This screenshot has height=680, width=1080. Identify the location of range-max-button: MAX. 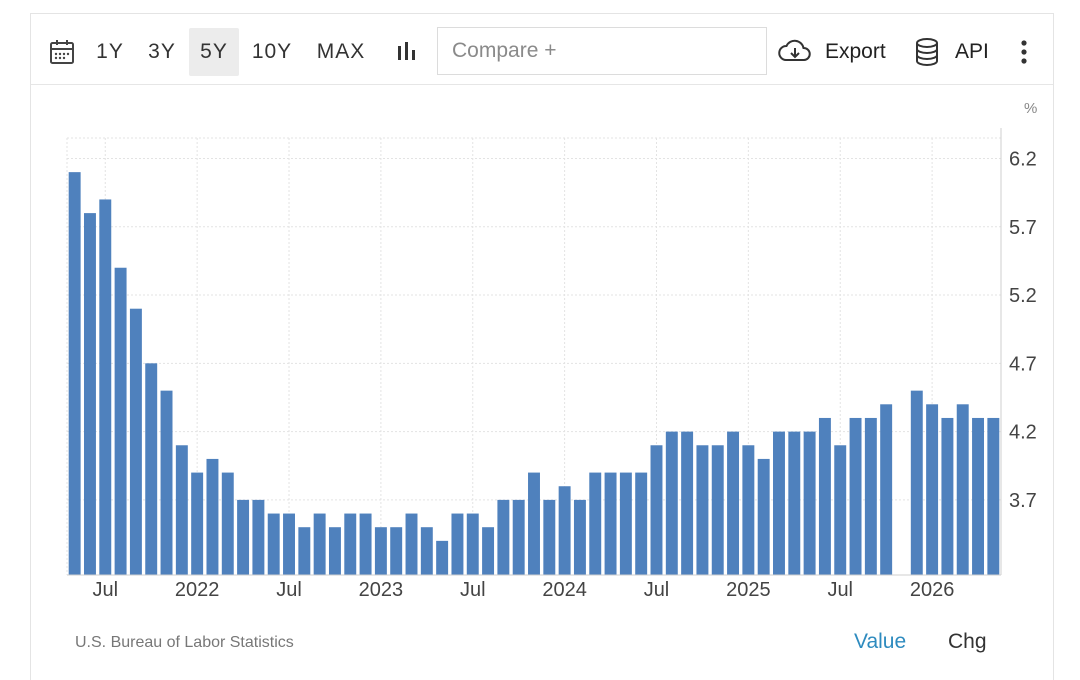
(341, 51).